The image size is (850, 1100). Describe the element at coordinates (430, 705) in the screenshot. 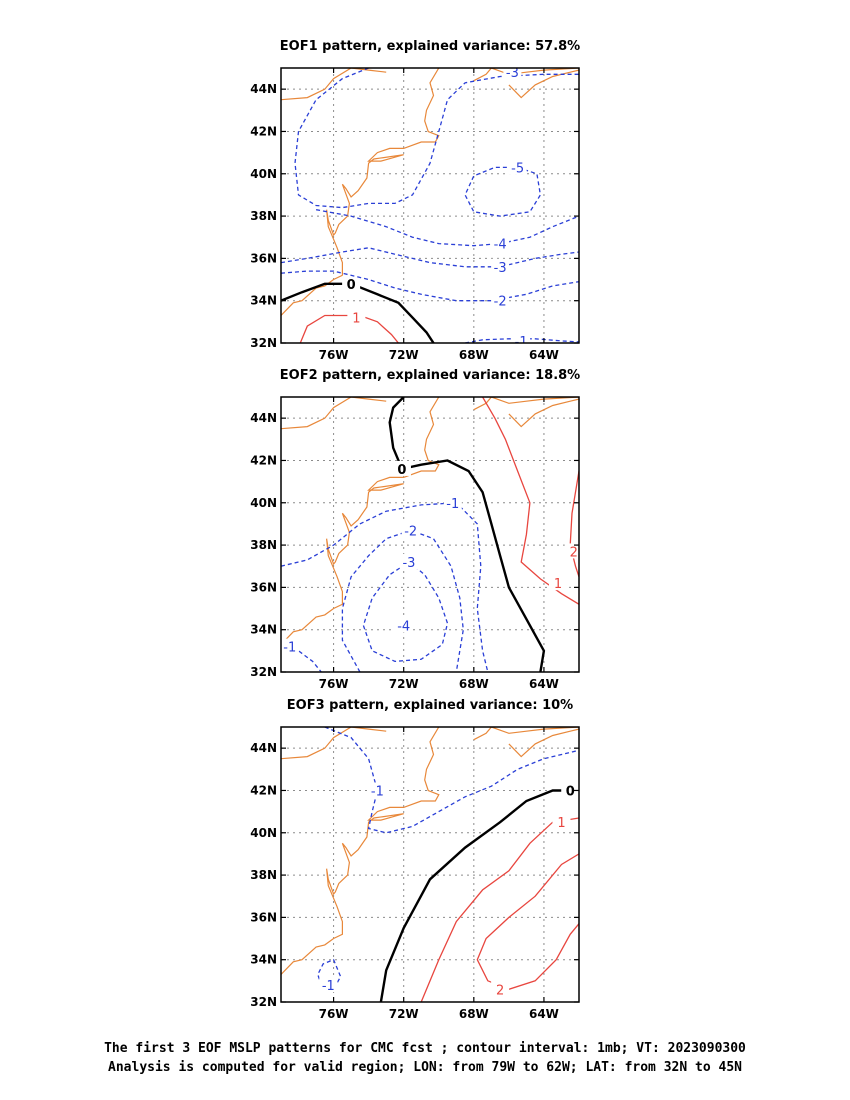

I see `panel-title: EOF3 pattern, explained variance: 10%` at that location.